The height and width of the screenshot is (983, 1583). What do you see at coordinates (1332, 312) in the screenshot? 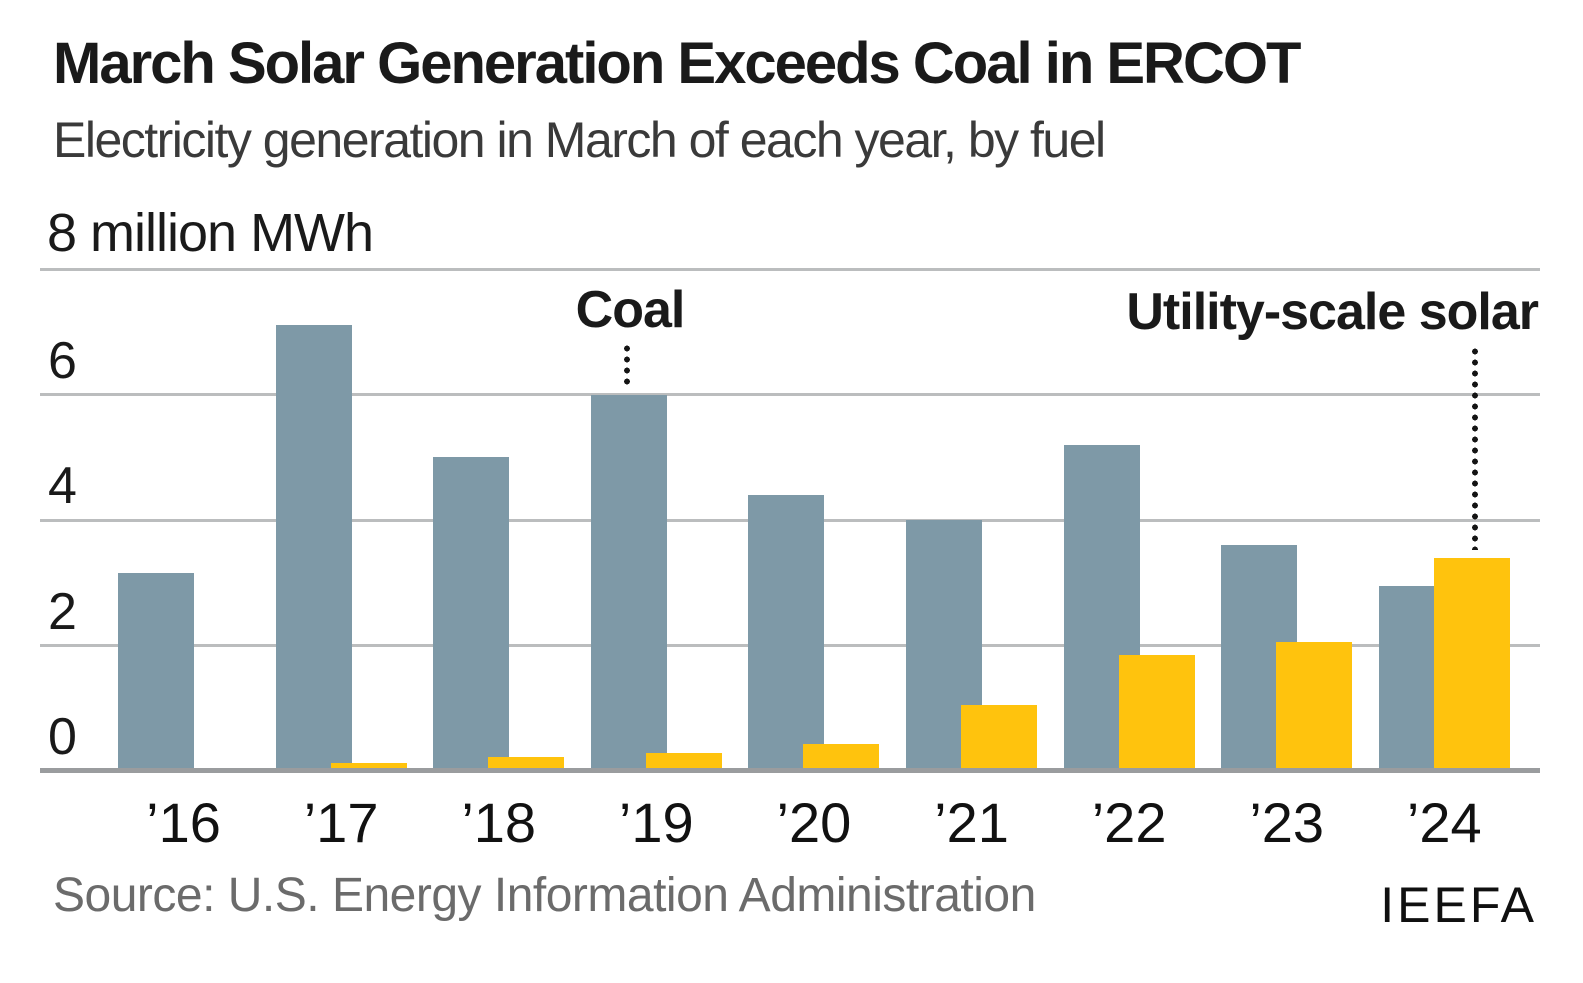
I see `solar-series-label: Utility-scale solar` at bounding box center [1332, 312].